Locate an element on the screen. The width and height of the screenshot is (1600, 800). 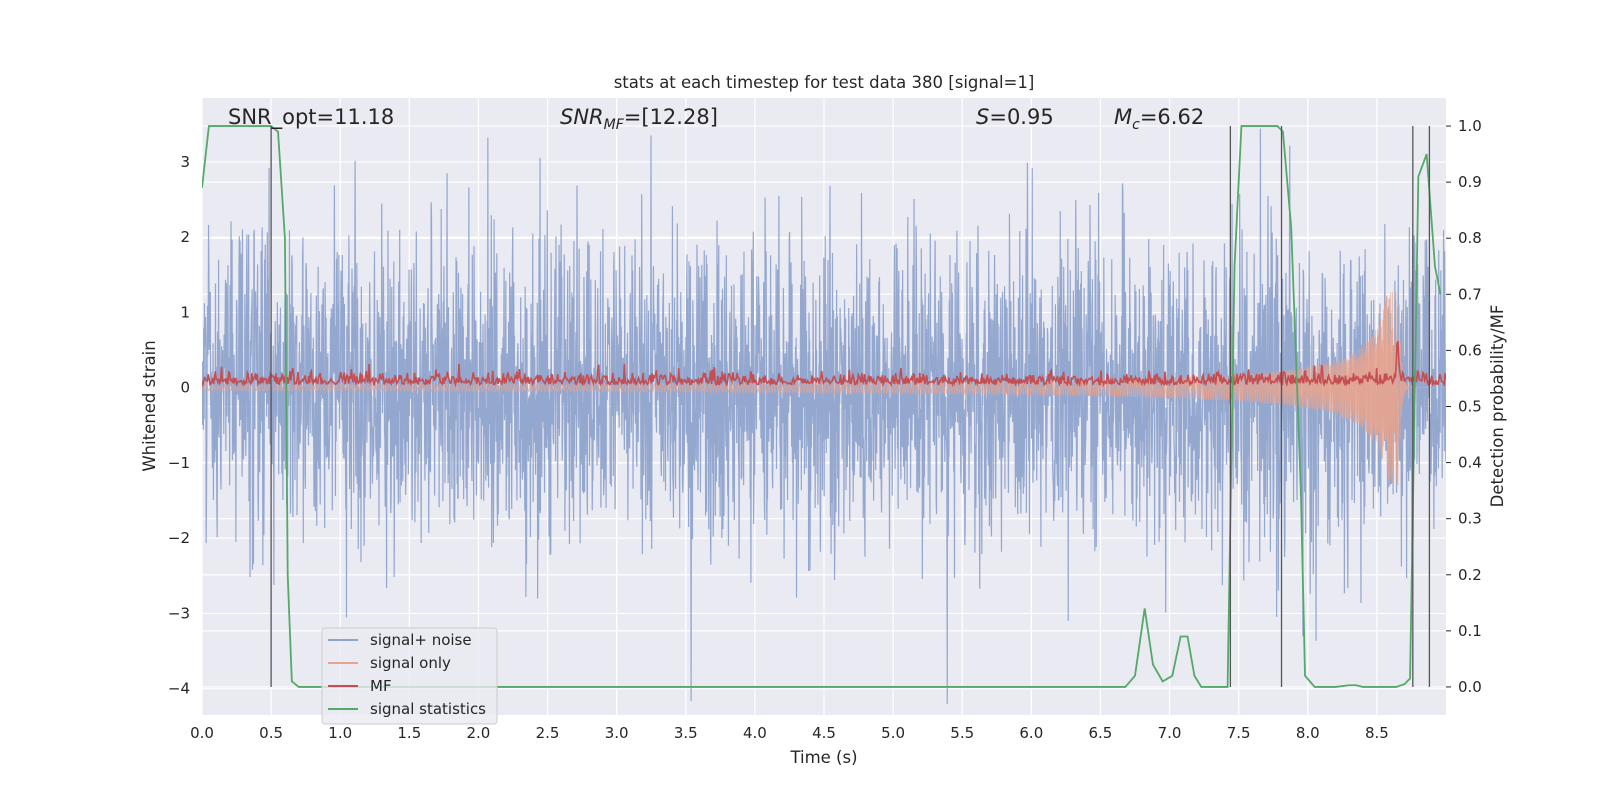
y2-tick-label: 0.2 is located at coordinates (1470, 575).